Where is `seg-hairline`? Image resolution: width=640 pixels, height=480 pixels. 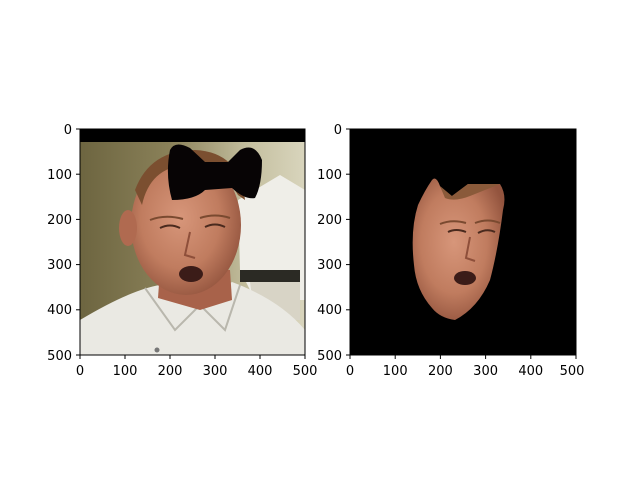 seg-hairline is located at coordinates (470, 192).